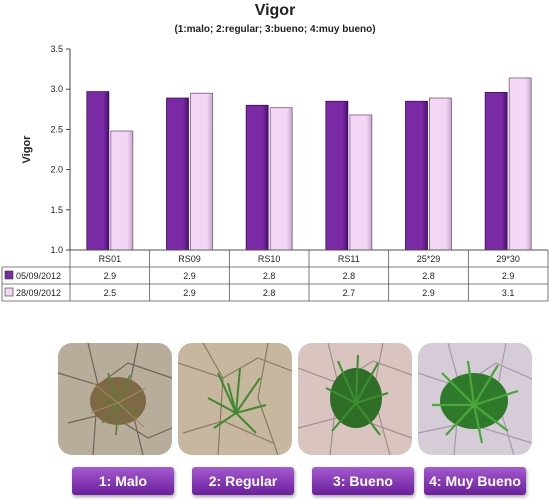 The height and width of the screenshot is (500, 550). I want to click on y-tick-label: 2.5, so click(56, 129).